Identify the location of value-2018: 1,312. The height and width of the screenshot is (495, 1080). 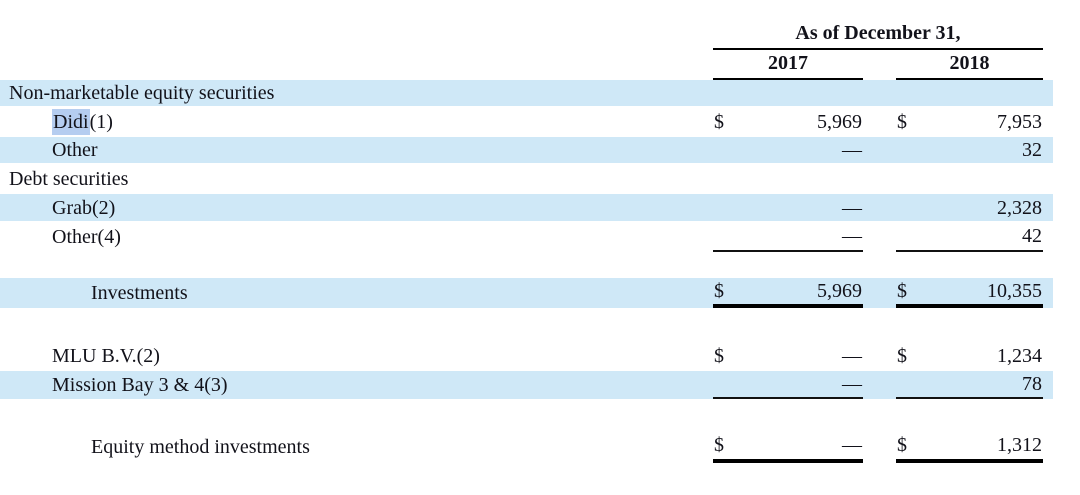
(1019, 444).